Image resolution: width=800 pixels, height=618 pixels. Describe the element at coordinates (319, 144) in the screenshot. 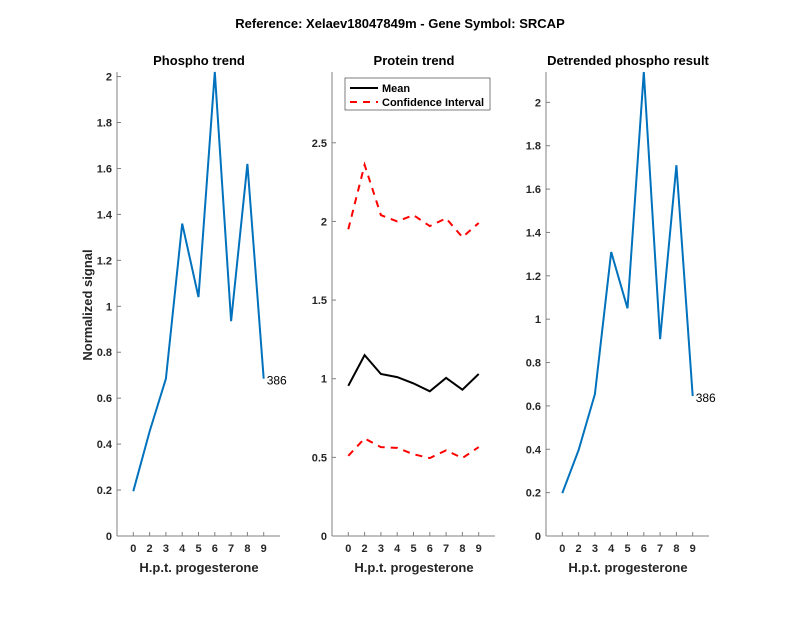

I see `y-tick-label: 2.5` at that location.